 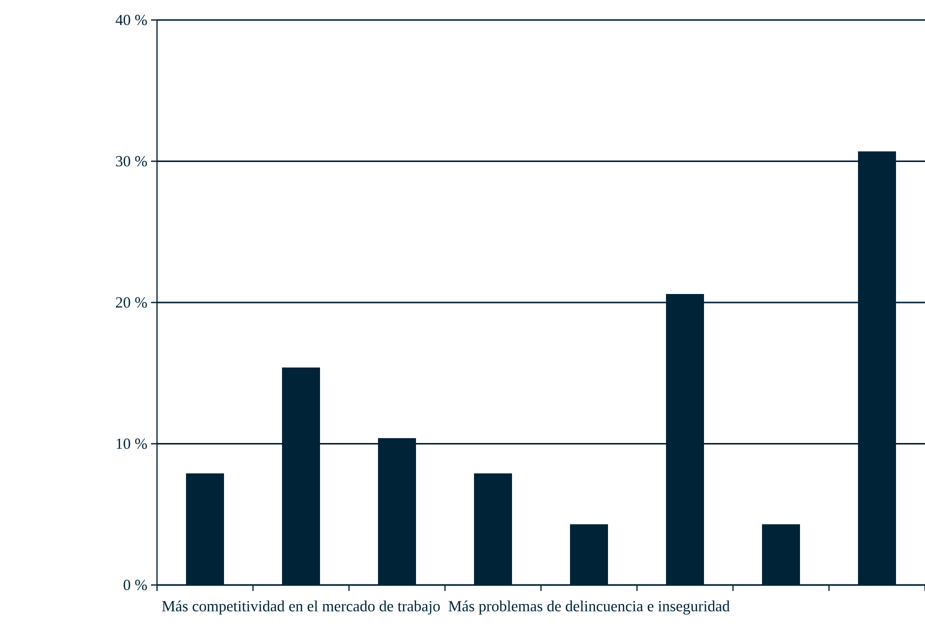 What do you see at coordinates (131, 302) in the screenshot?
I see `y-tick-label: 20 %` at bounding box center [131, 302].